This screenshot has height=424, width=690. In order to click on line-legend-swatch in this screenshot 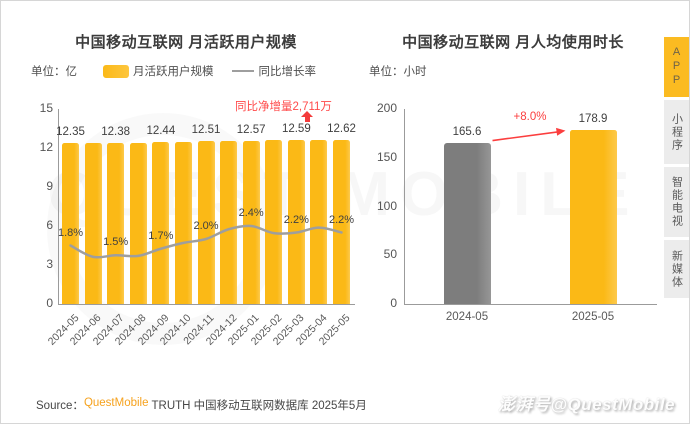, I will do `click(242, 71)`.